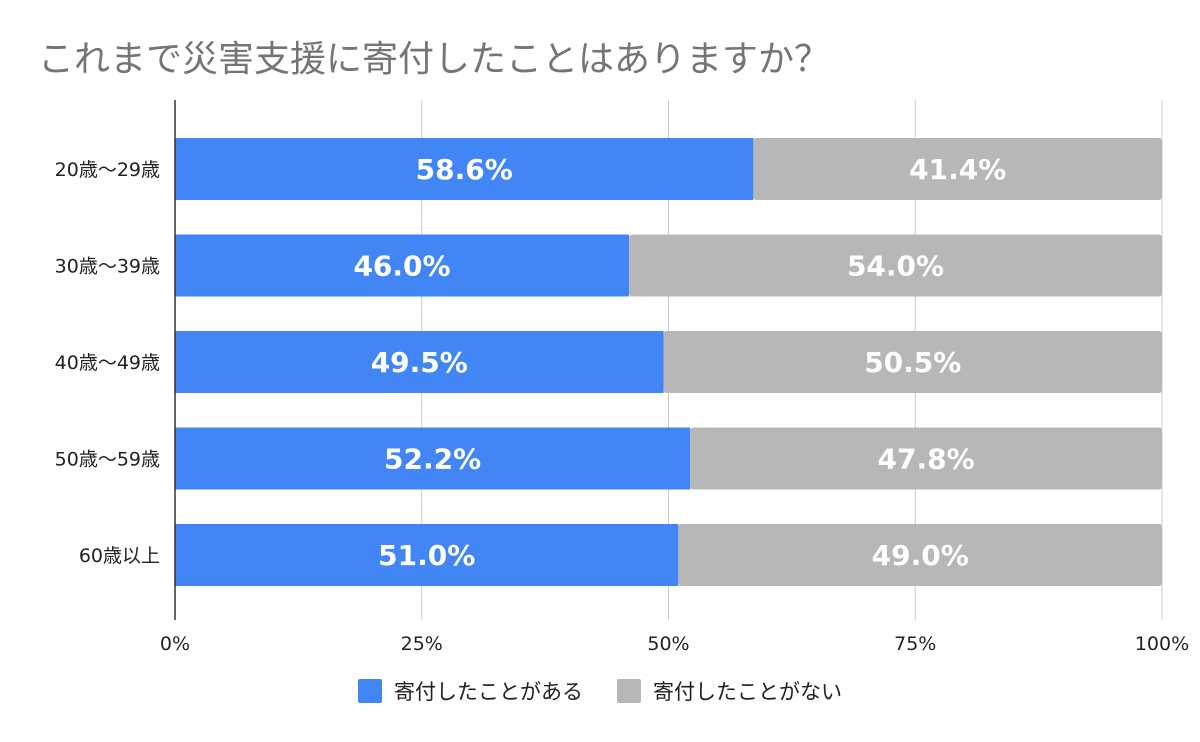 The width and height of the screenshot is (1200, 742). Describe the element at coordinates (915, 644) in the screenshot. I see `x-tick-label: 75%` at that location.